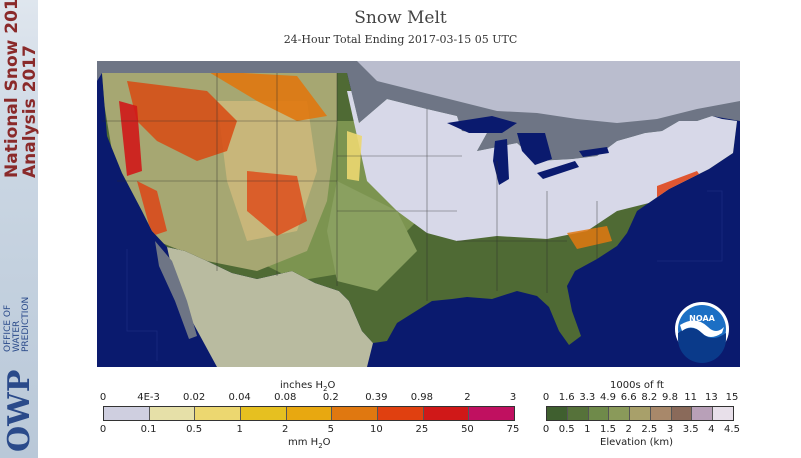 The image size is (801, 458). Describe the element at coordinates (702, 332) in the screenshot. I see `noaa-logo: NOAA` at that location.